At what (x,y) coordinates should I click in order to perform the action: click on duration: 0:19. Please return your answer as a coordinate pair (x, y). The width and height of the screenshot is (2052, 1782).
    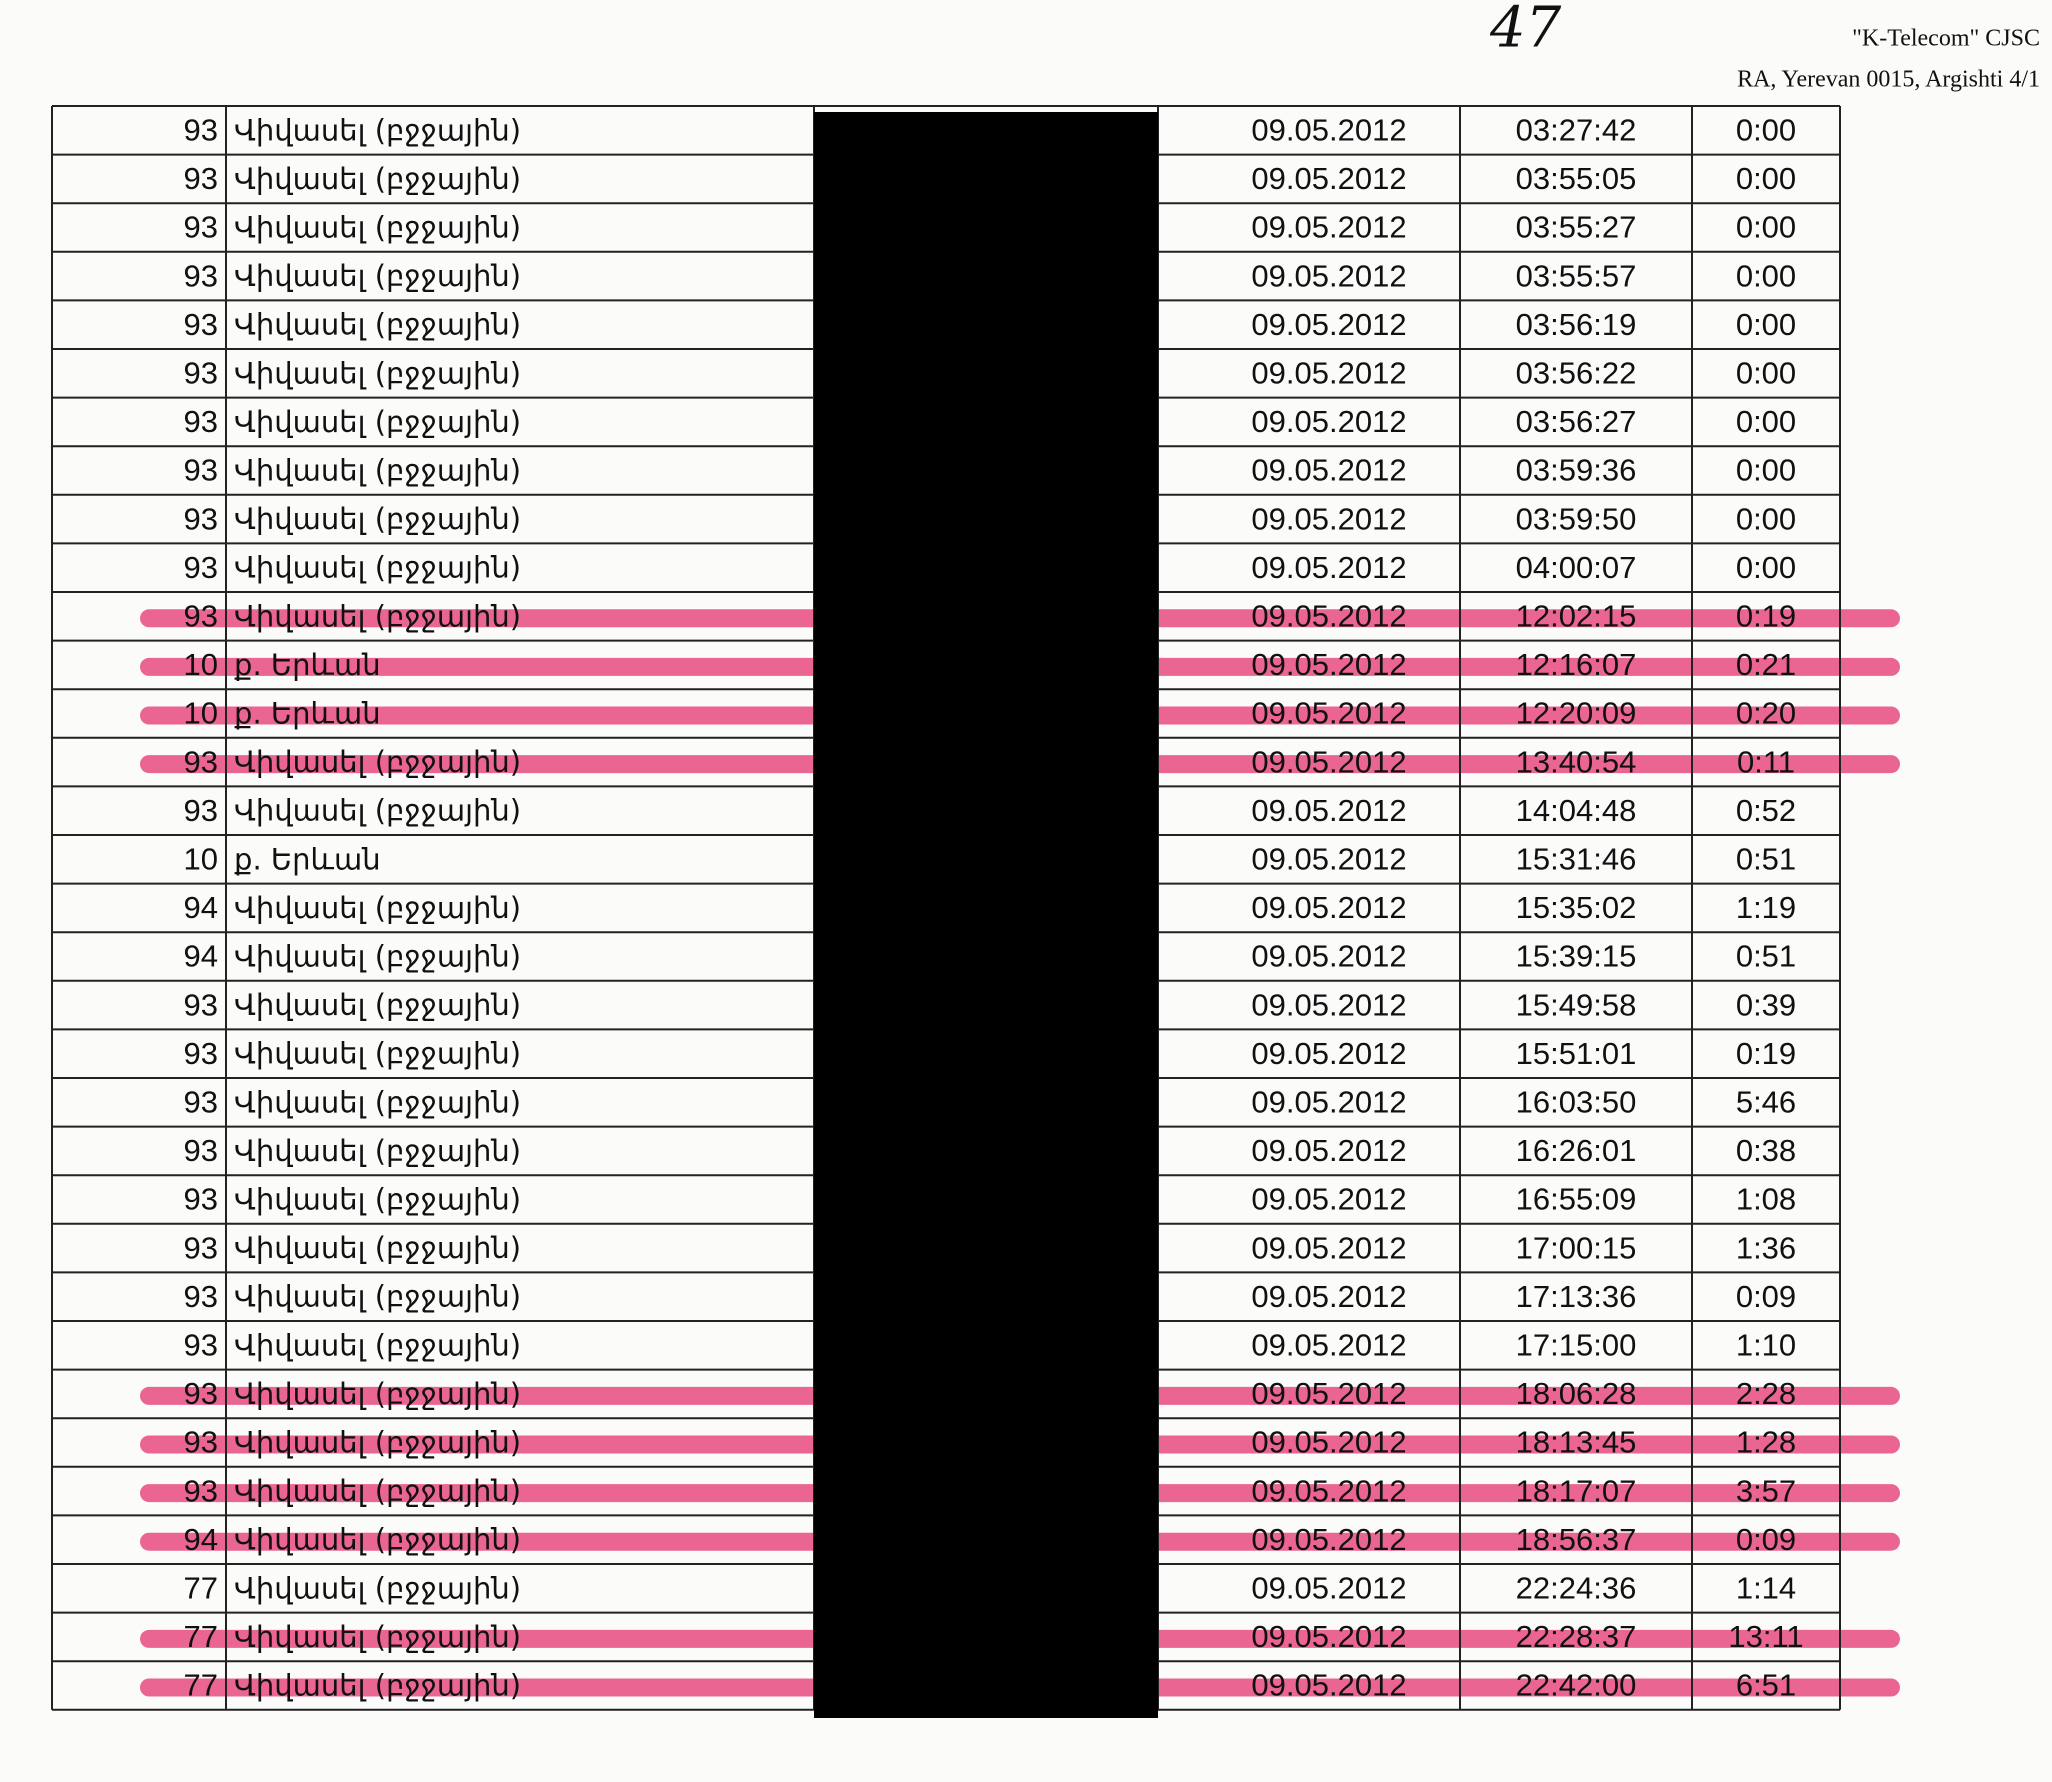
    Looking at the image, I should click on (1766, 615).